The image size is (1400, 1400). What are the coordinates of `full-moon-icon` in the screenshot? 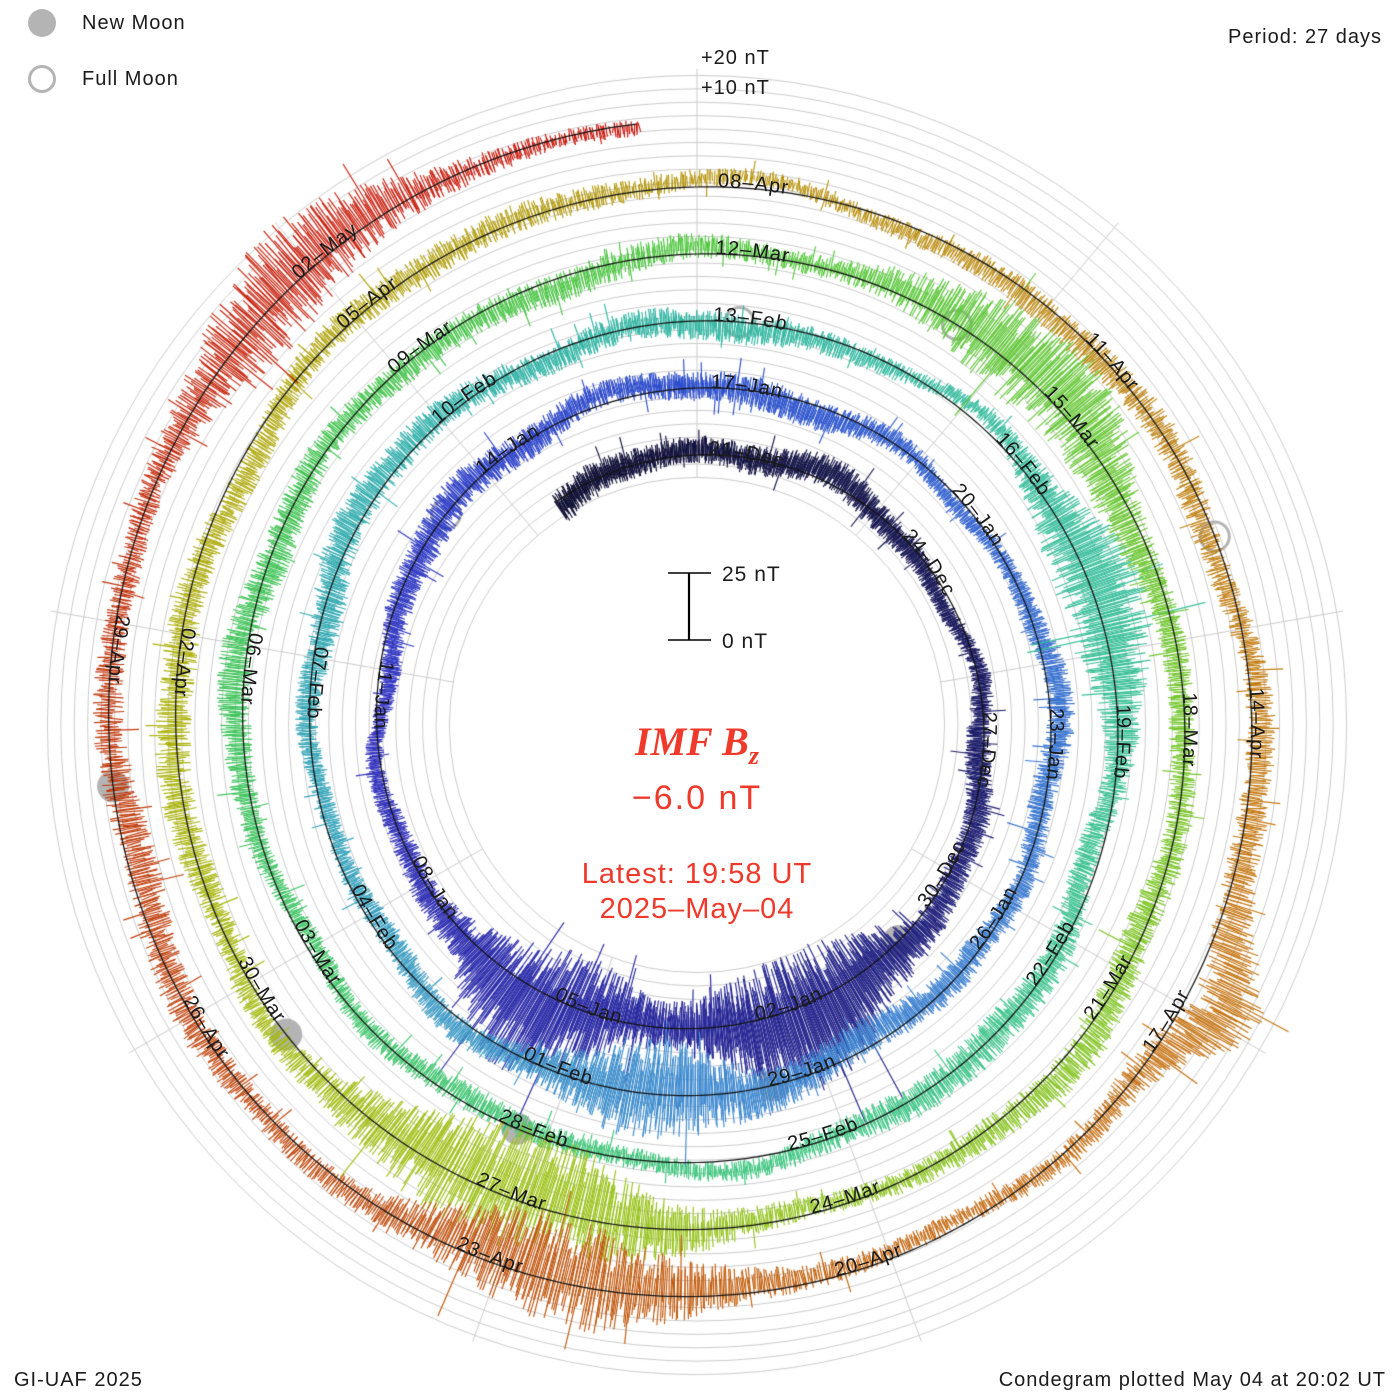 It's located at (42, 79).